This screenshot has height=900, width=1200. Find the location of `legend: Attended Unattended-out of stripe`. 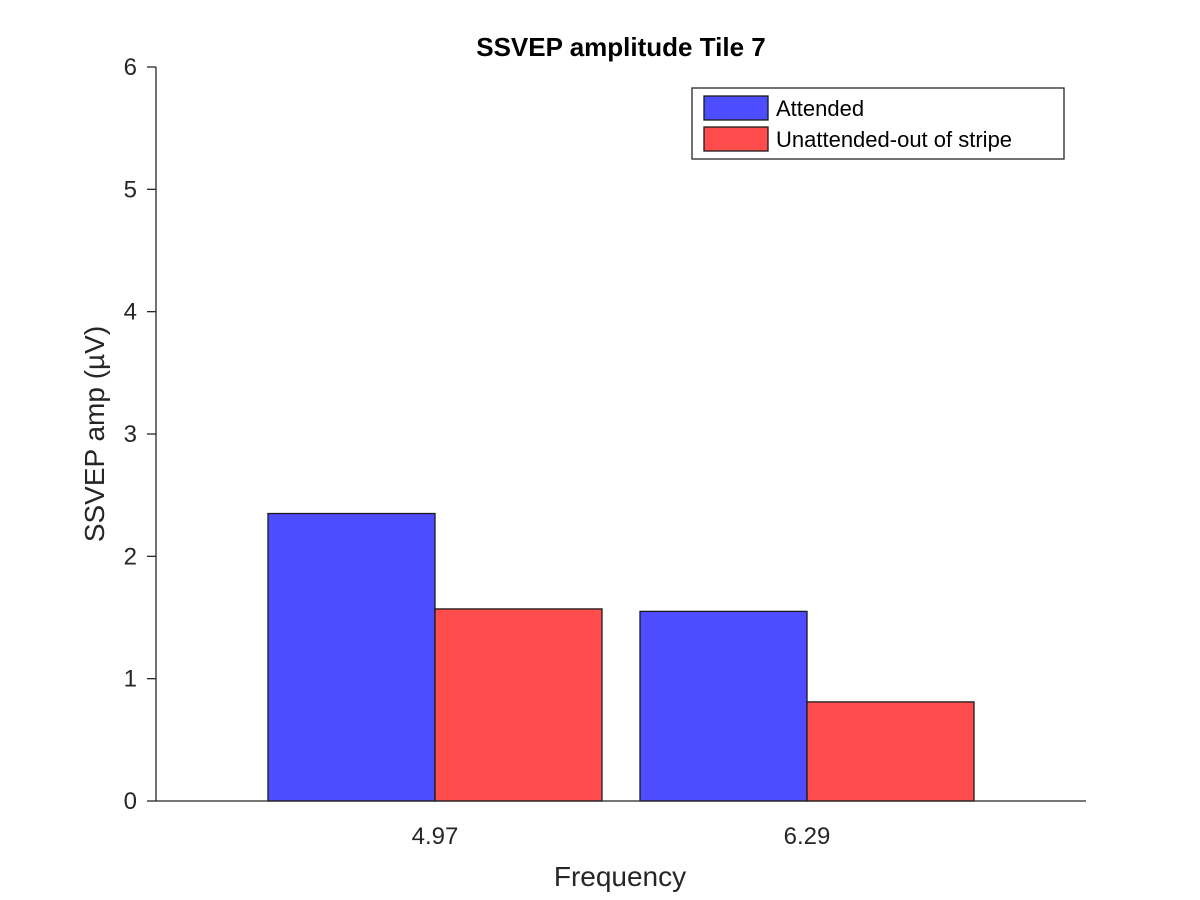

legend: Attended Unattended-out of stripe is located at coordinates (878, 123).